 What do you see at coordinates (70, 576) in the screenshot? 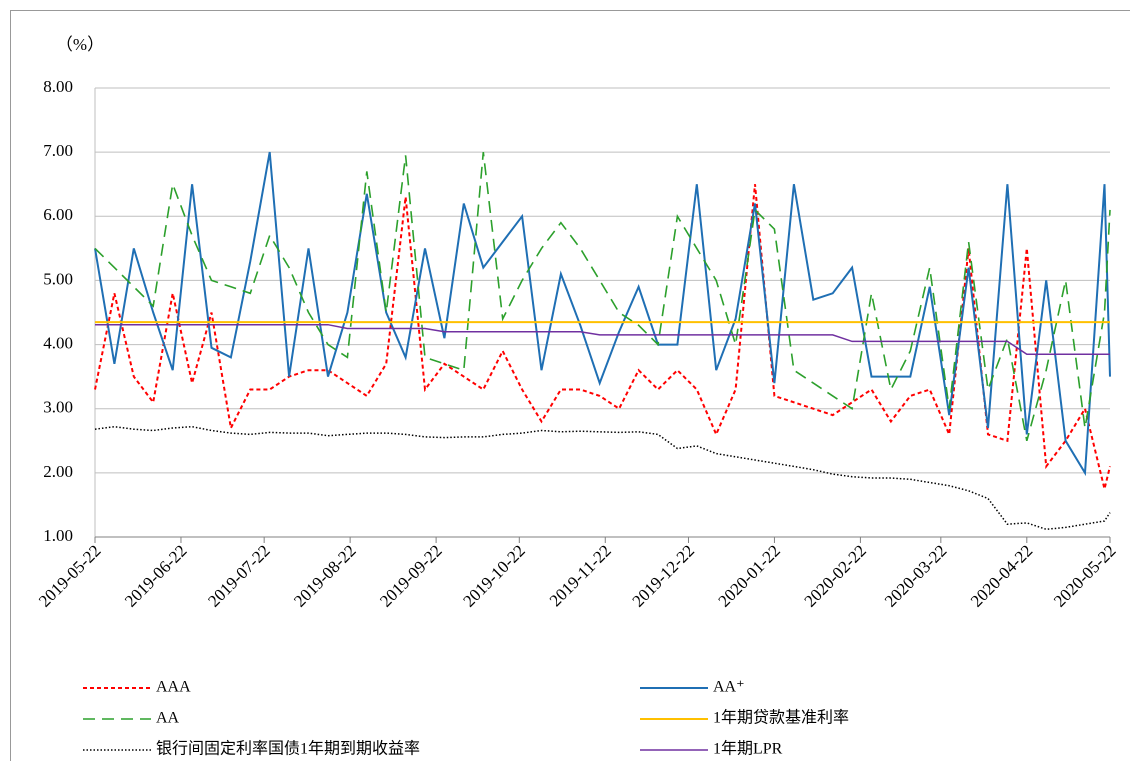
I see `x-tick-label: 2019-05-22` at bounding box center [70, 576].